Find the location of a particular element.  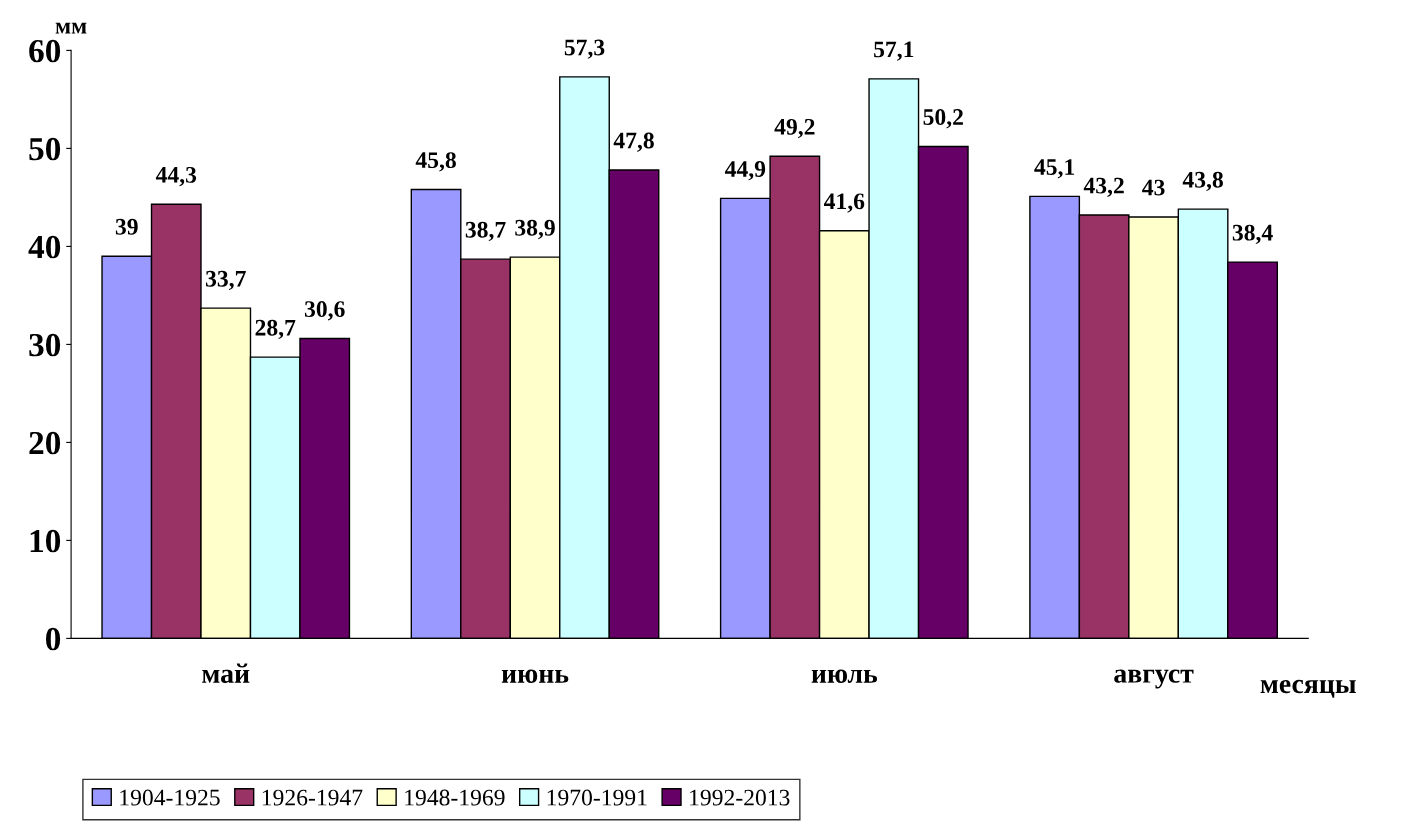

data-label: 43 is located at coordinates (1153, 187).